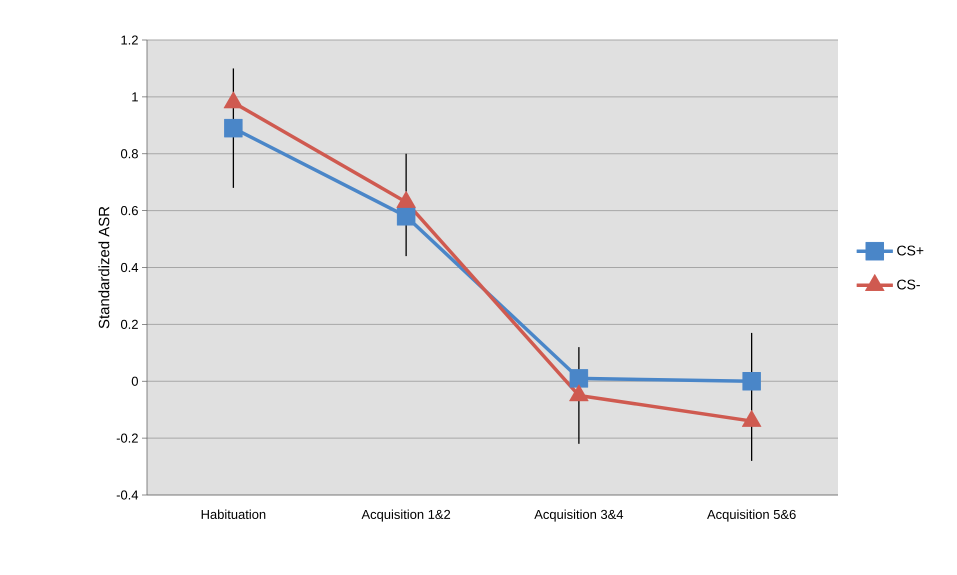 The height and width of the screenshot is (575, 957). I want to click on y-tick-label: 1, so click(135, 97).